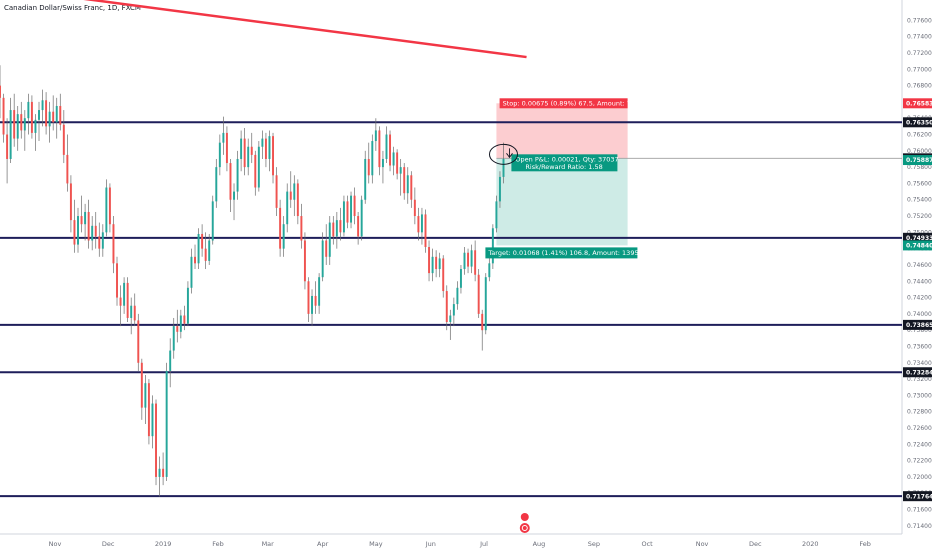 The height and width of the screenshot is (550, 932). I want to click on y-tick-label: 0.75400, so click(919, 200).